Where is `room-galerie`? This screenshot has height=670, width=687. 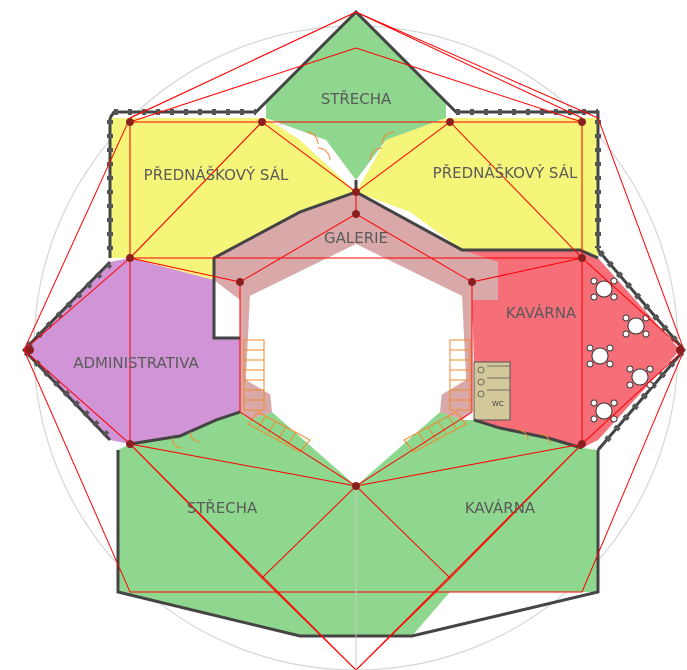 room-galerie is located at coordinates (356, 306).